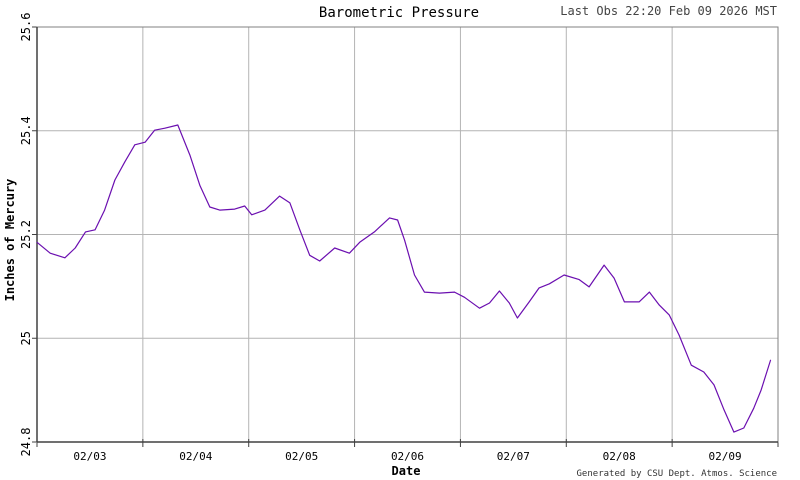  Describe the element at coordinates (301, 456) in the screenshot. I see `x-tick-label: 02/05` at that location.